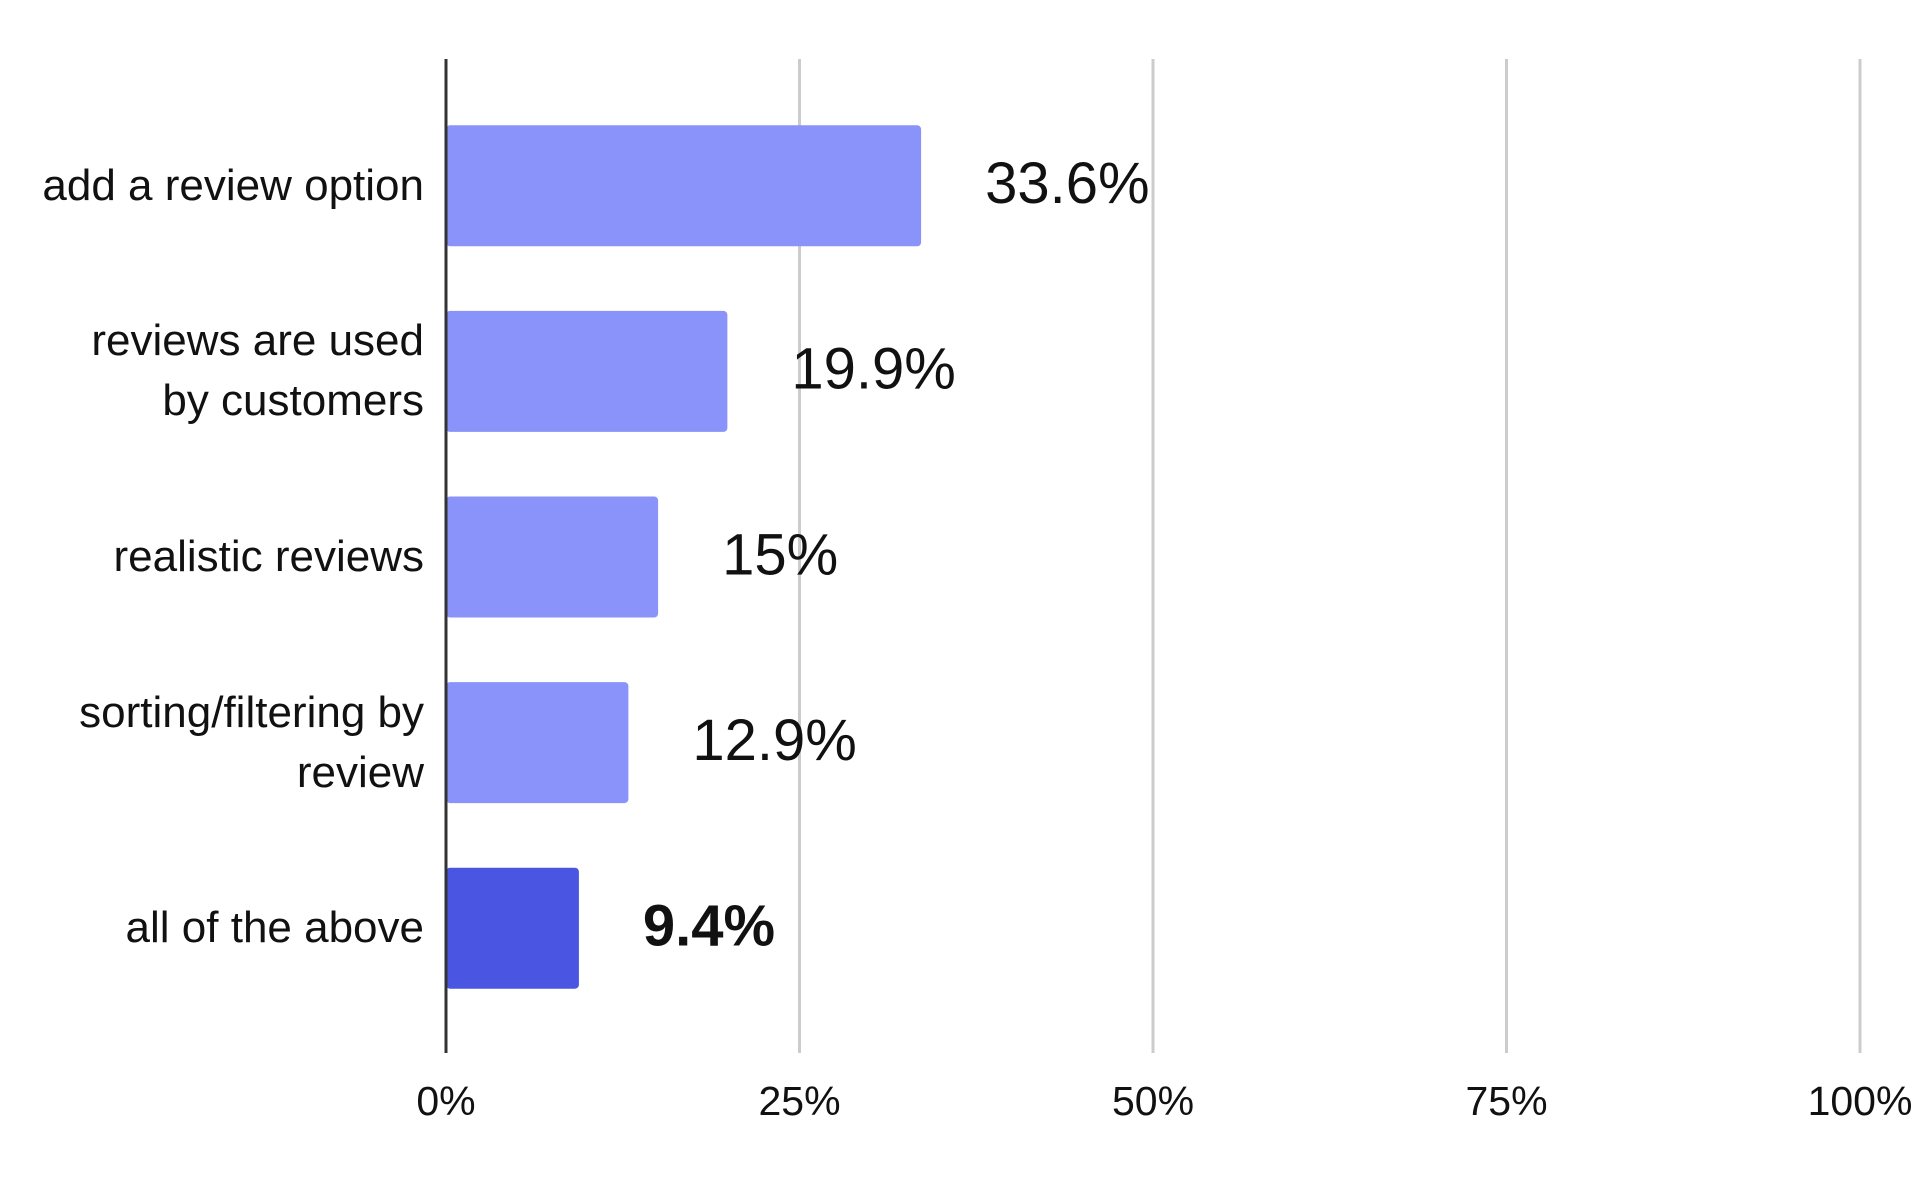 Image resolution: width=1920 pixels, height=1187 pixels. Describe the element at coordinates (774, 740) in the screenshot. I see `value-label: 12.9%` at that location.